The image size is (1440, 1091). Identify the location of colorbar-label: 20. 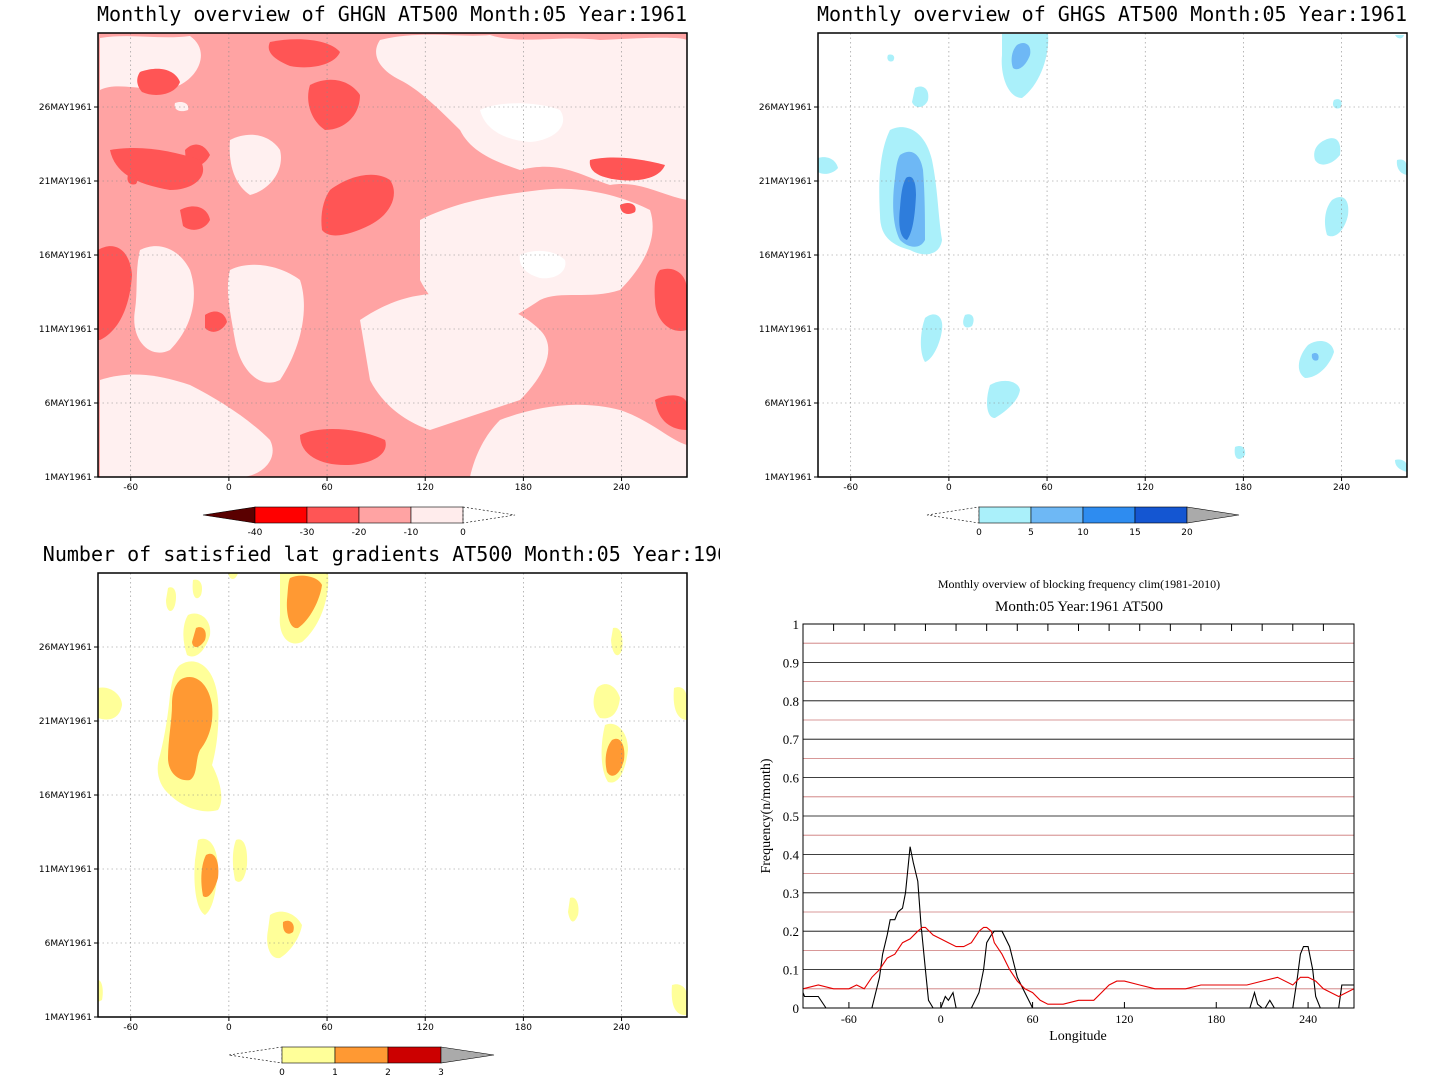
(1187, 533).